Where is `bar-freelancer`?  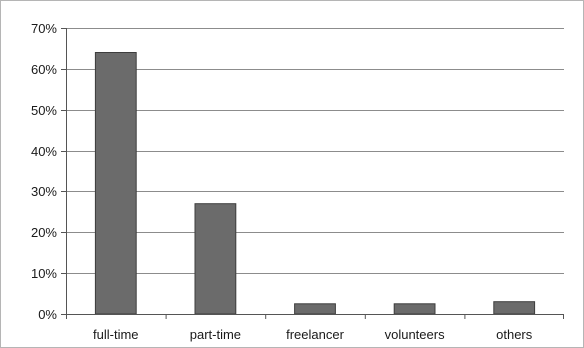
bar-freelancer is located at coordinates (315, 309).